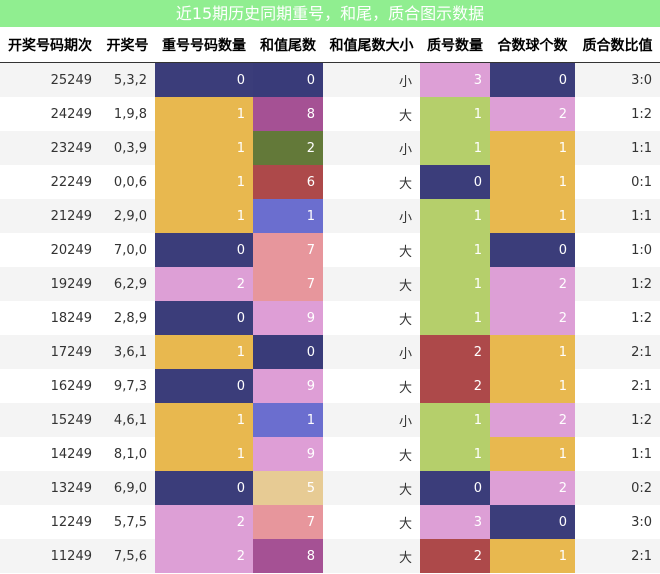 The width and height of the screenshot is (660, 574). What do you see at coordinates (127, 216) in the screenshot?
I see `cell-numbers: 2,9,0` at bounding box center [127, 216].